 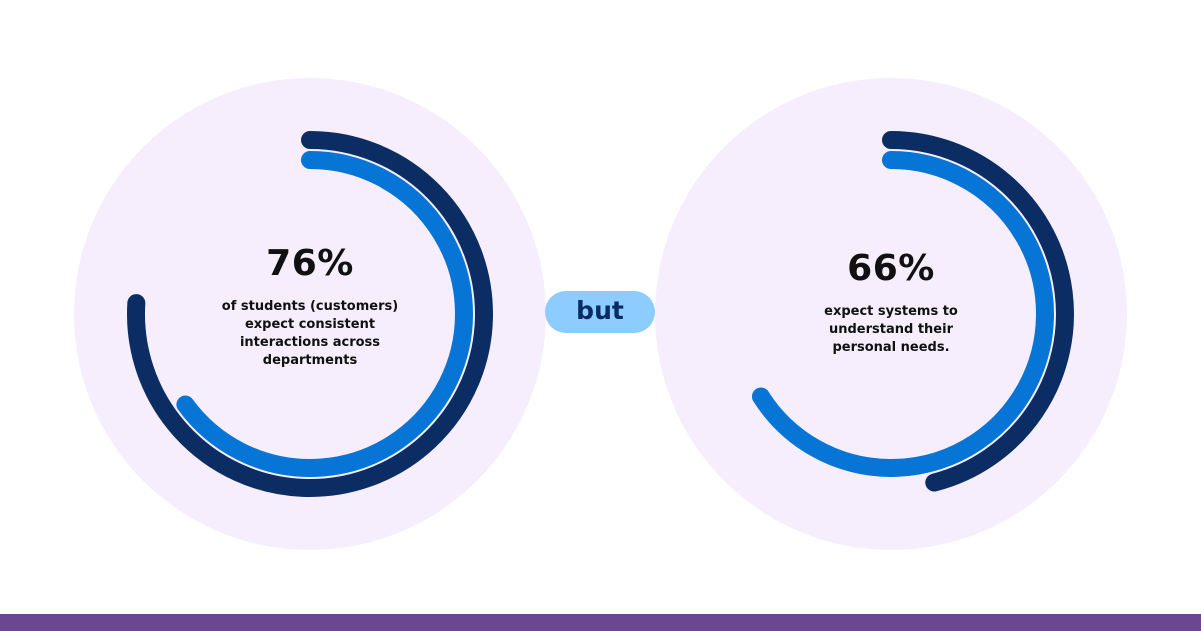 I want to click on stat-value-right: 66%, so click(x=891, y=268).